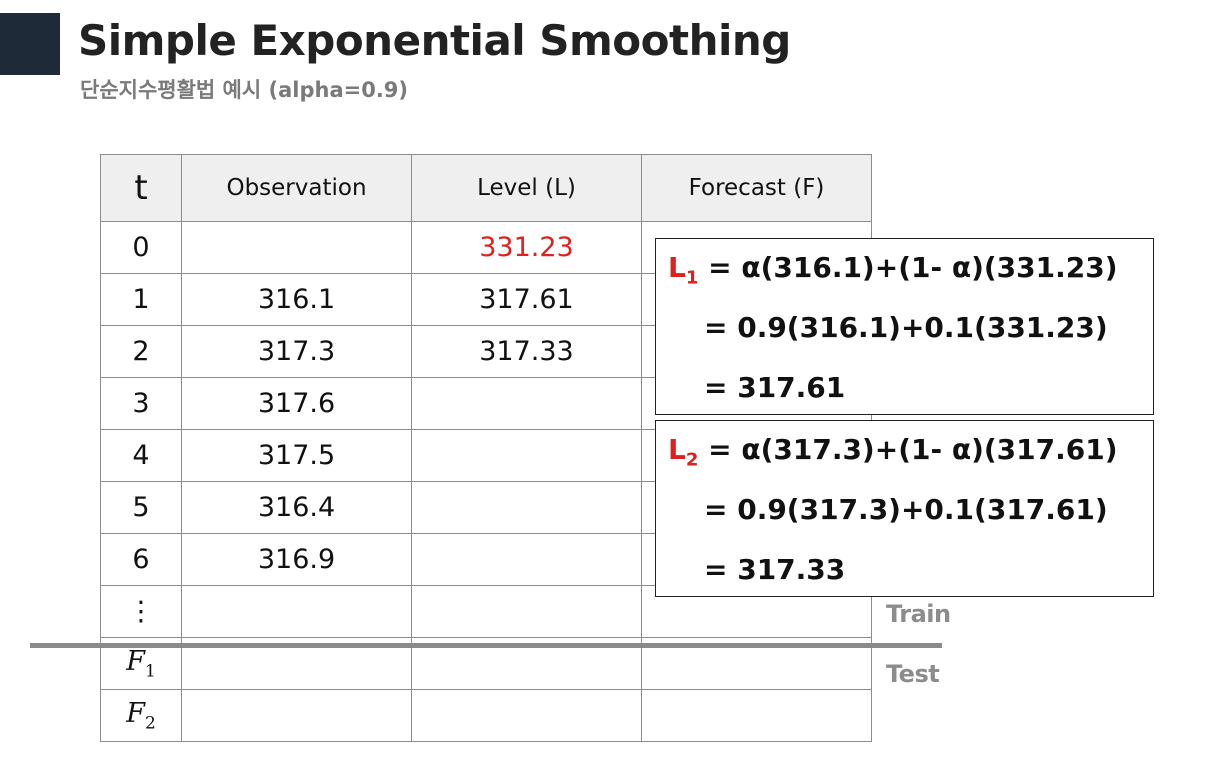 Image resolution: width=1214 pixels, height=759 pixels. I want to click on train-test-divider, so click(486, 645).